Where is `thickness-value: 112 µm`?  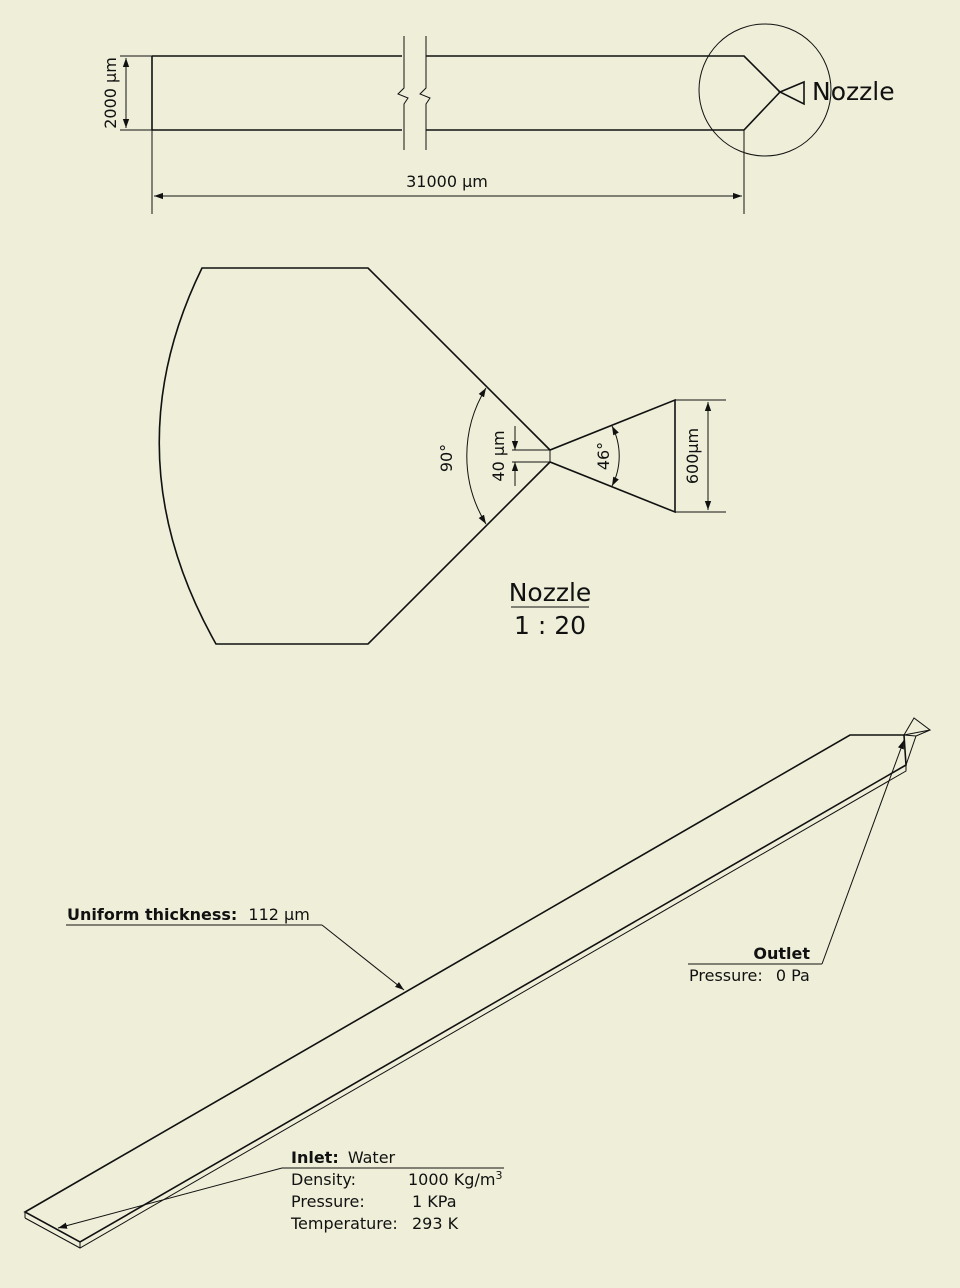
thickness-value: 112 µm is located at coordinates (278, 914).